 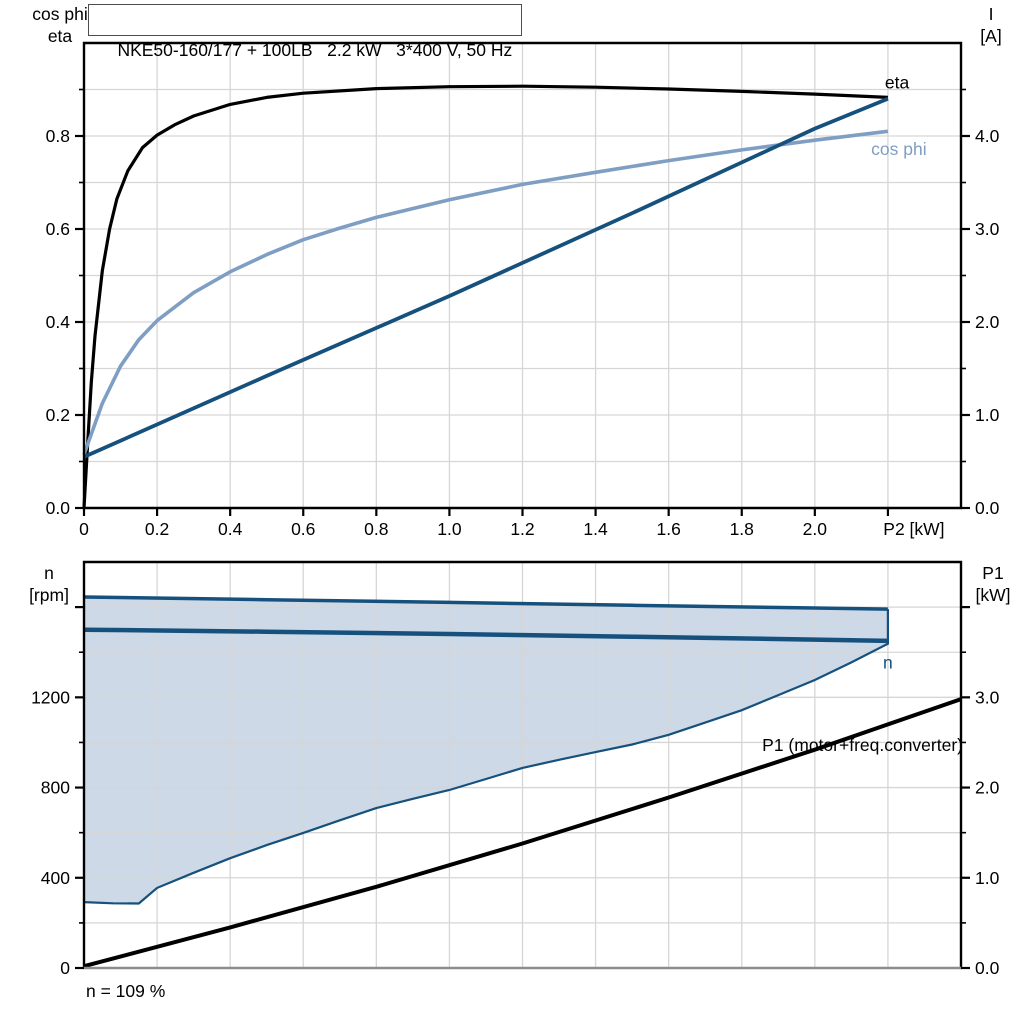 I want to click on axis-label-current: I, so click(x=991, y=14).